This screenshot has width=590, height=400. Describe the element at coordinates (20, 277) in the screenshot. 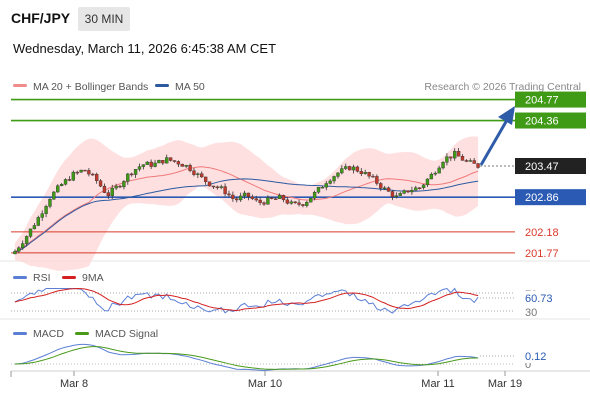

I see `legend-swatch-rsi` at that location.